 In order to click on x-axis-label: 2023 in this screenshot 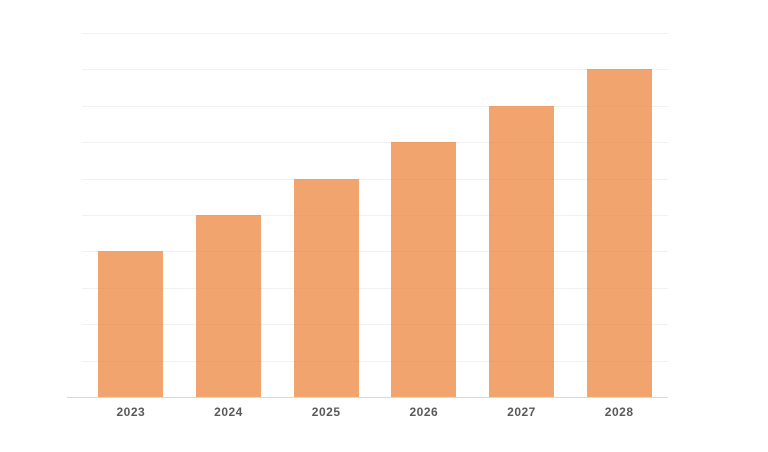, I will do `click(131, 412)`.